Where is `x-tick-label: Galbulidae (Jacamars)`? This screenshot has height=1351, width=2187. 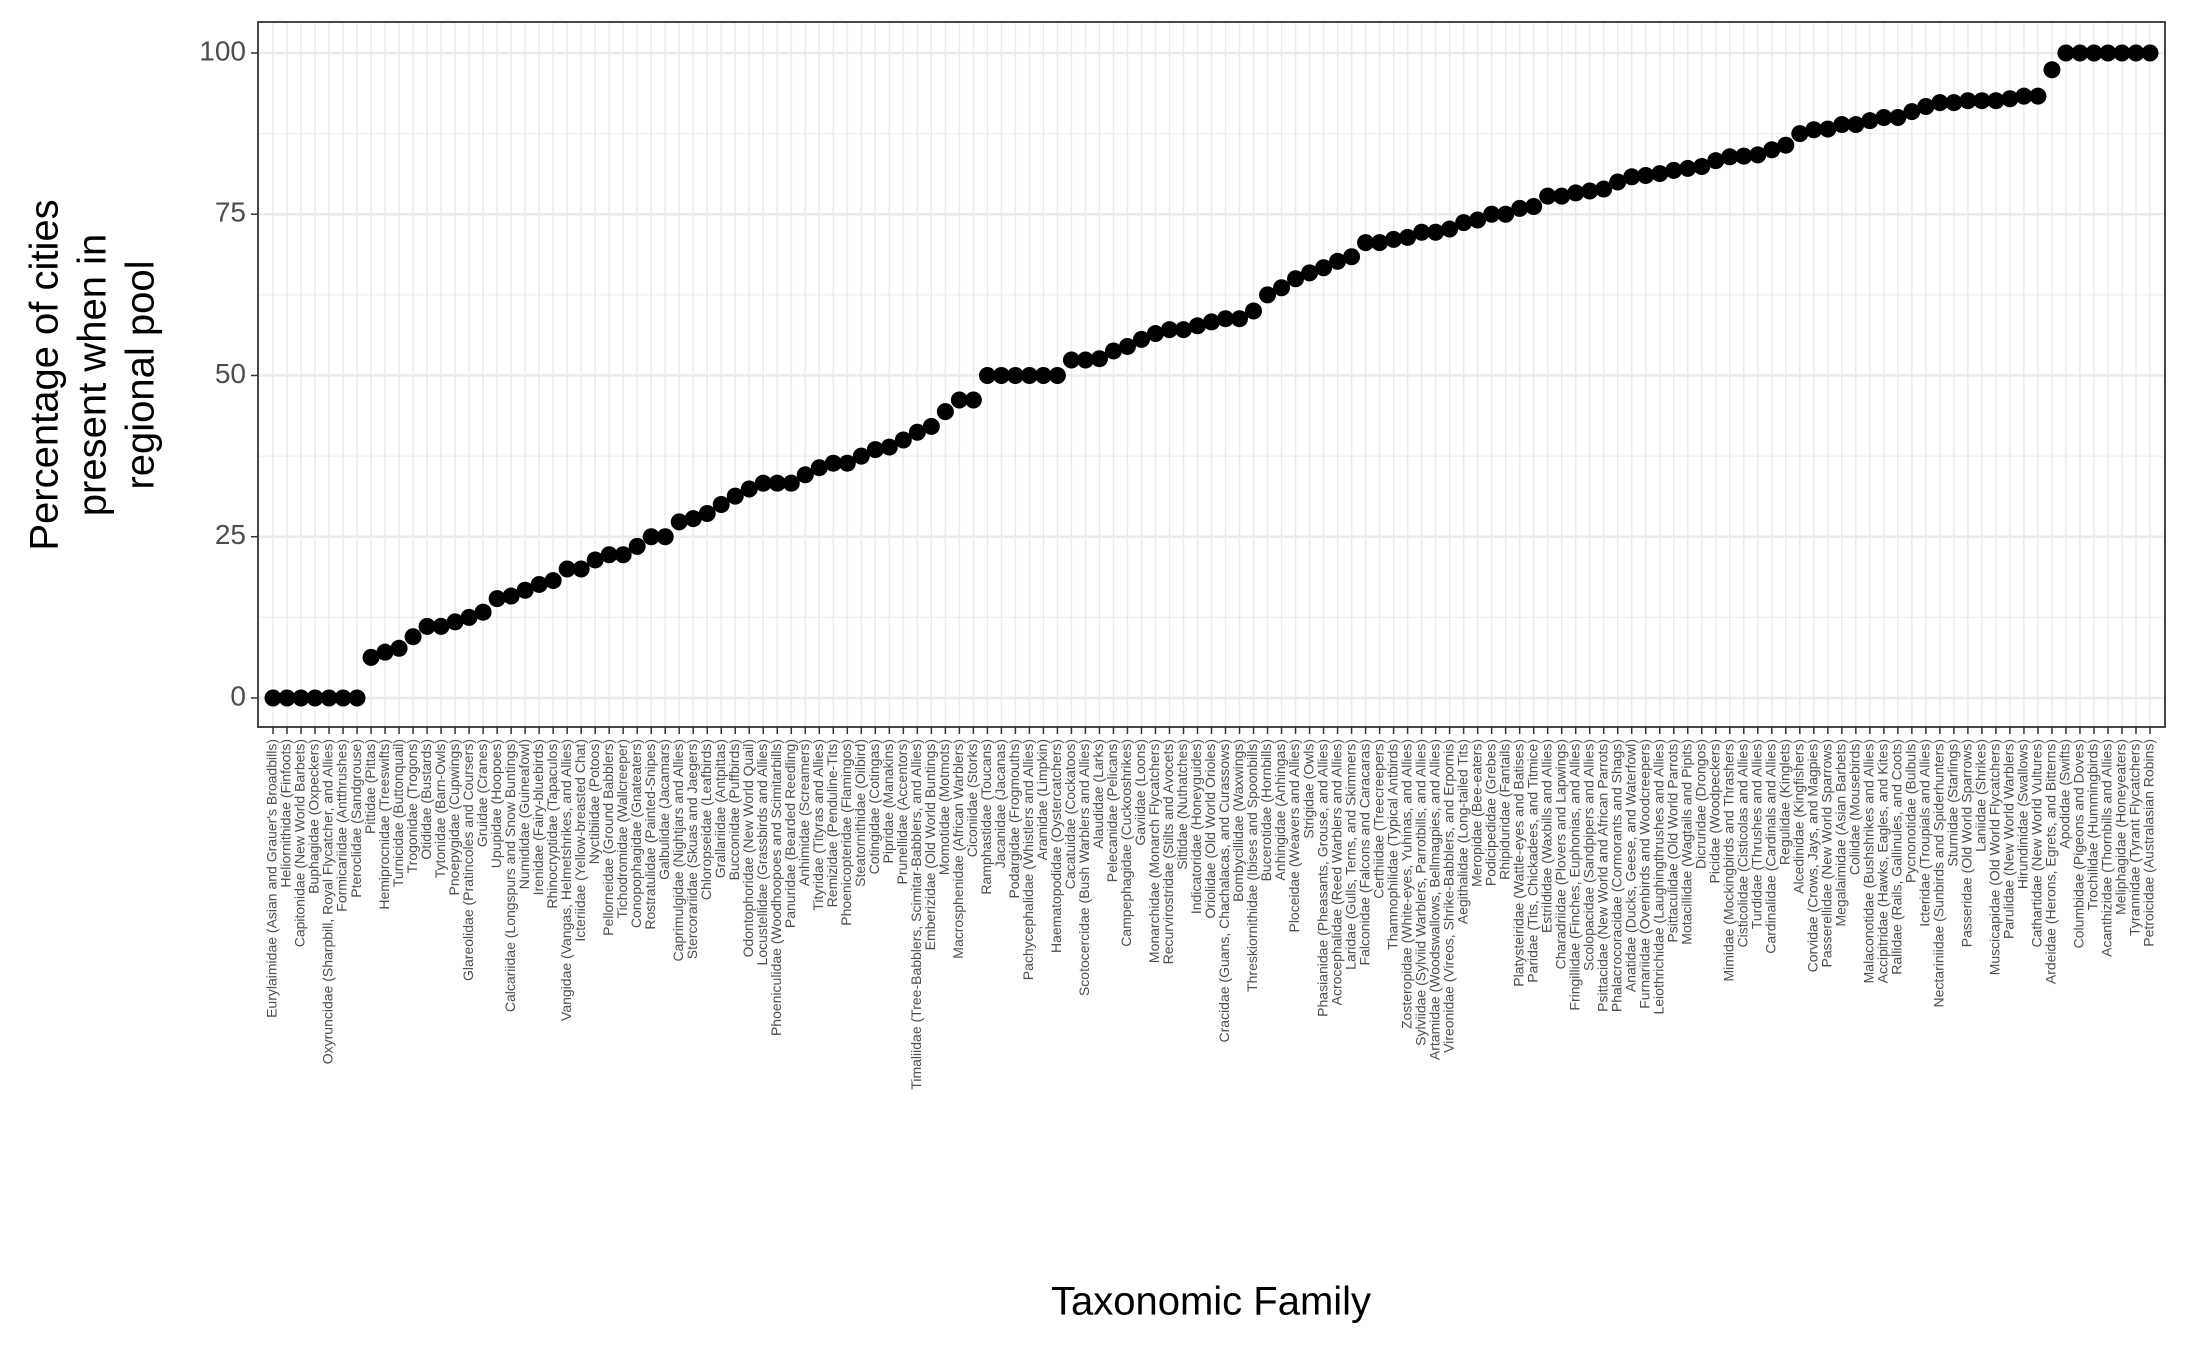 x-tick-label: Galbulidae (Jacamars) is located at coordinates (664, 809).